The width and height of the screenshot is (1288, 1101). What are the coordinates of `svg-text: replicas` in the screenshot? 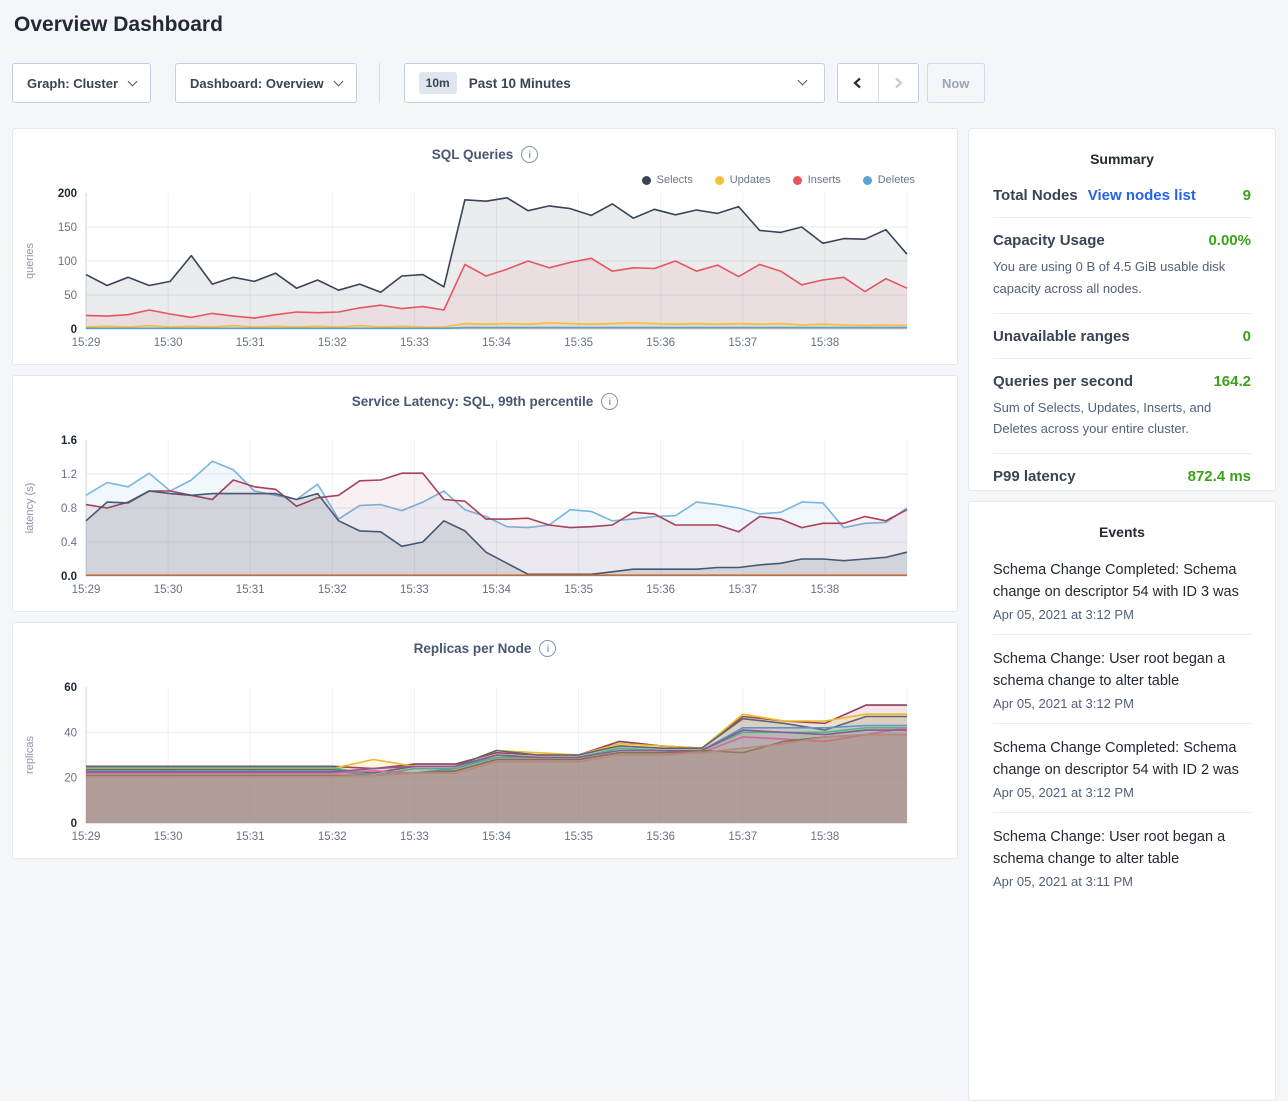 It's located at (30, 755).